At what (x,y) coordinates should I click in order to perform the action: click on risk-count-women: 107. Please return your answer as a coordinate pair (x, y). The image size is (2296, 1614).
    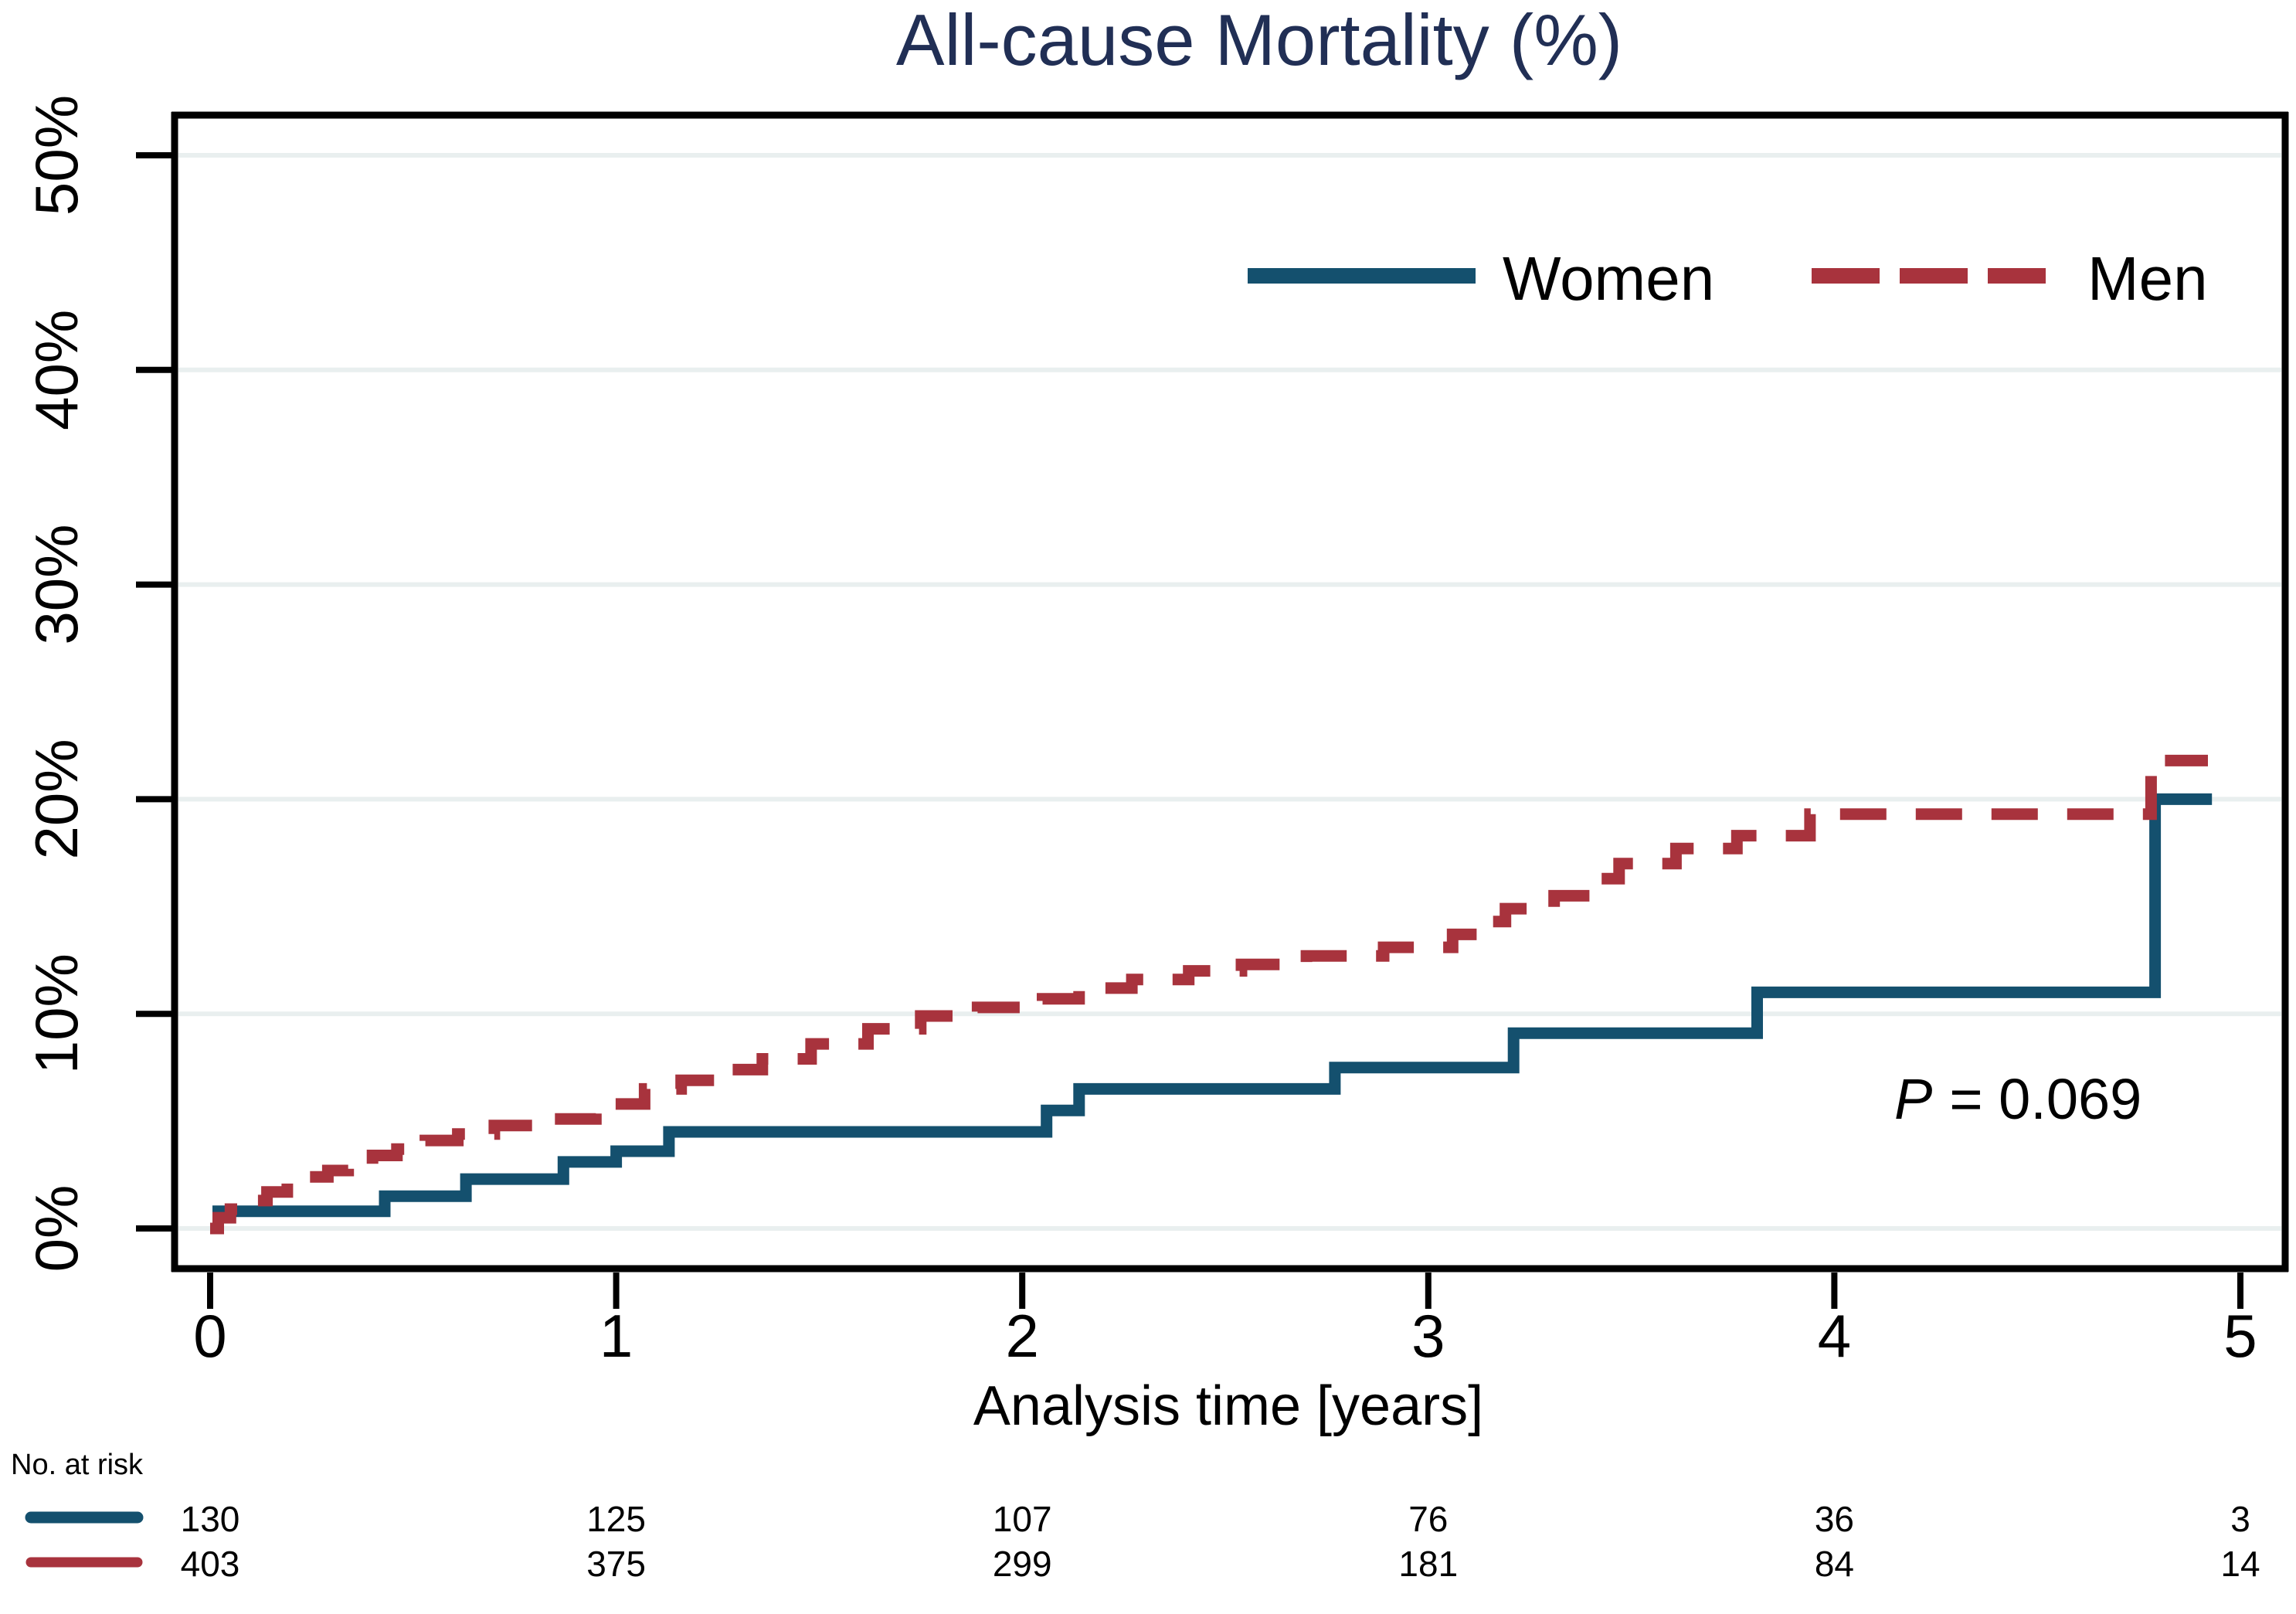
    Looking at the image, I should click on (1022, 1519).